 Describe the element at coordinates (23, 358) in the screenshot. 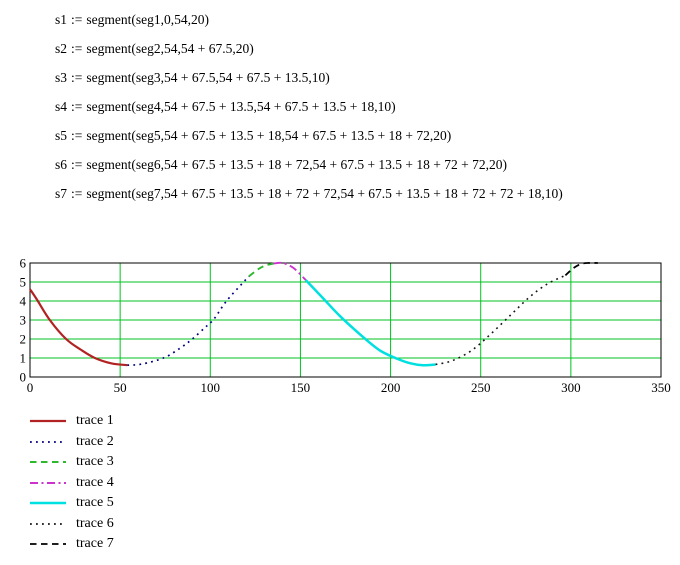

I see `y-tick-label: 1` at that location.